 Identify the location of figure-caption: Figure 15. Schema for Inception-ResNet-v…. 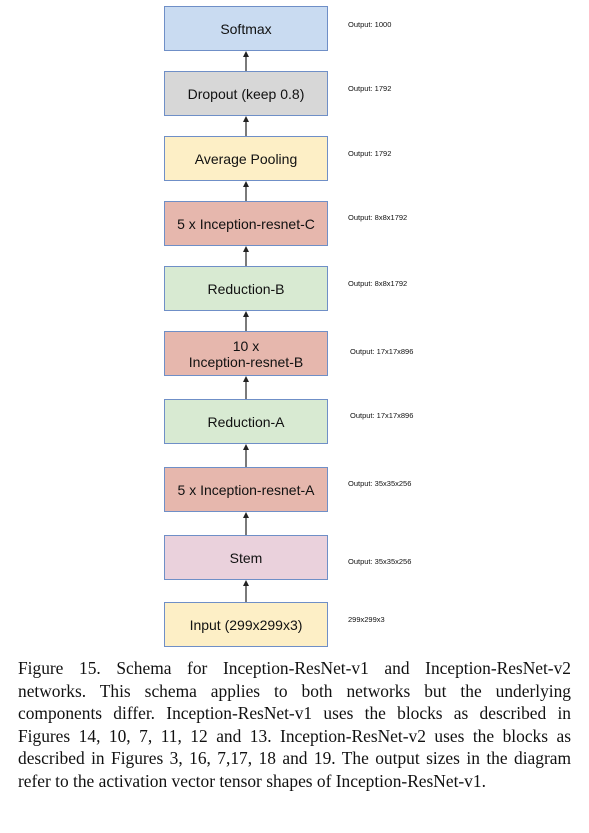
(294, 724).